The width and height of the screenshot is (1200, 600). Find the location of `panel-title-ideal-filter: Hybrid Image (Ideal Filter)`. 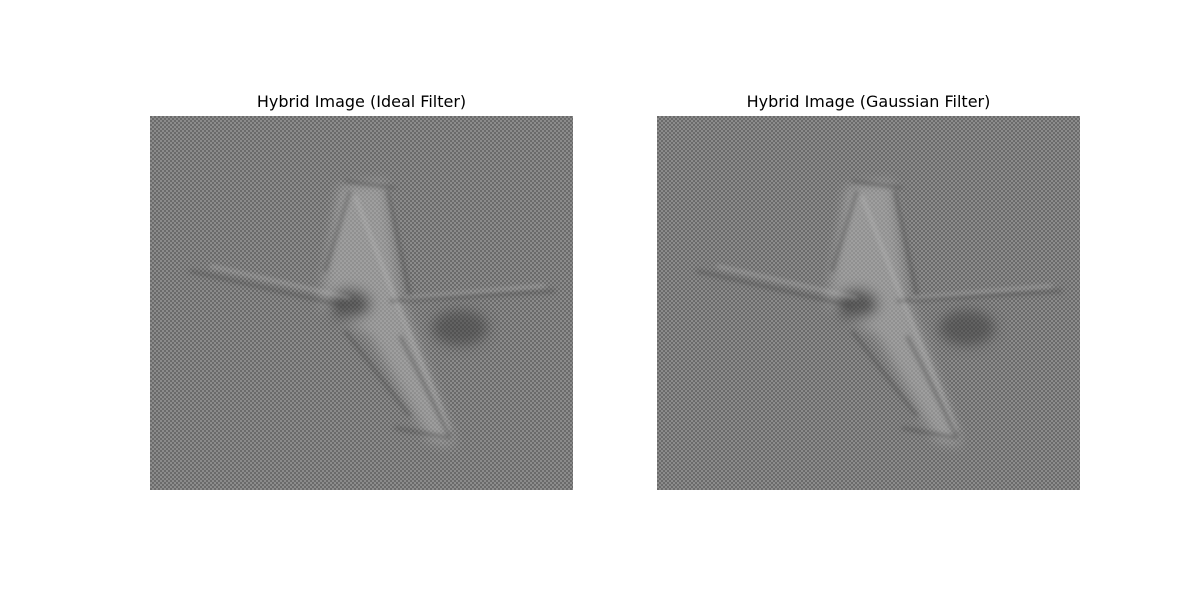

panel-title-ideal-filter: Hybrid Image (Ideal Filter) is located at coordinates (361, 101).